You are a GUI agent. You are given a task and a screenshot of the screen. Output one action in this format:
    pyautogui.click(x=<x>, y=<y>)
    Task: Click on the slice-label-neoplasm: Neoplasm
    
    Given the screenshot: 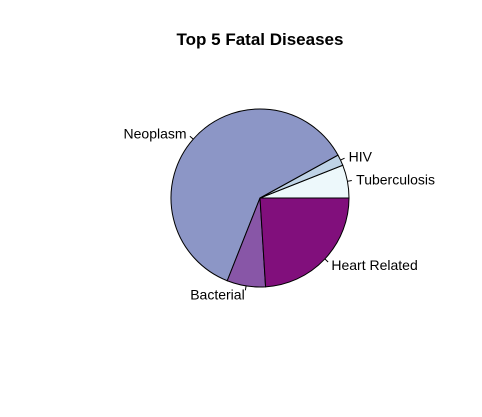 What is the action you would take?
    pyautogui.click(x=155, y=133)
    